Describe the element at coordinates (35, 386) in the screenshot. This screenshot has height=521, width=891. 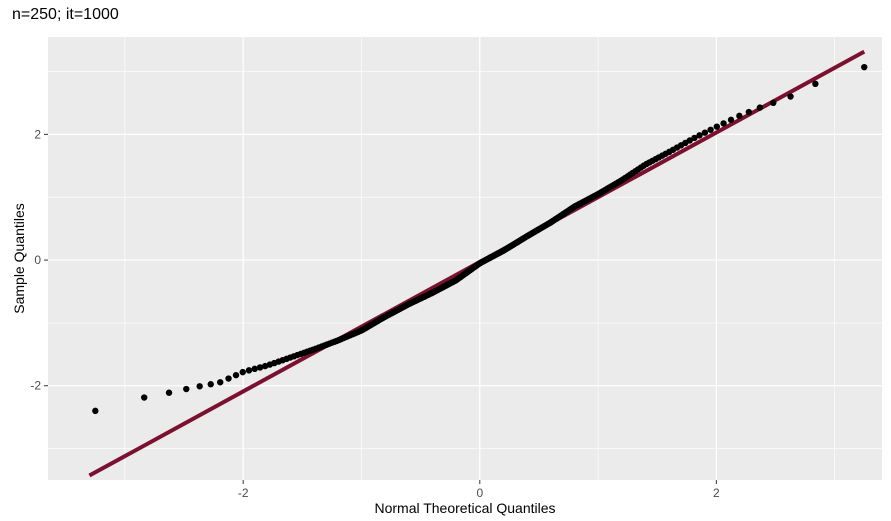
I see `y-tick-label: -2` at that location.